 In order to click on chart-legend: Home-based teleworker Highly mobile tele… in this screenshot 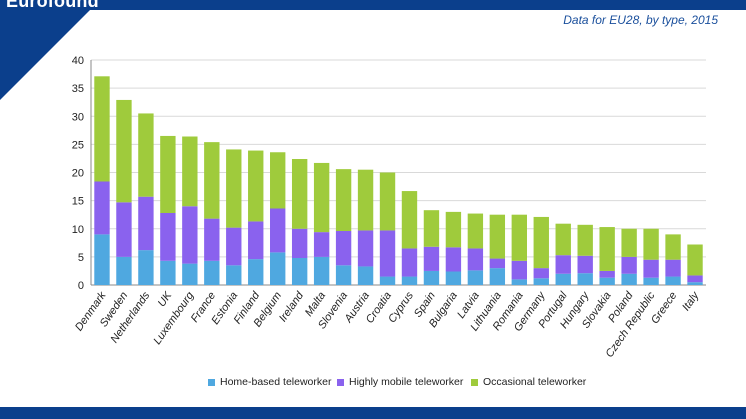, I will do `click(373, 384)`.